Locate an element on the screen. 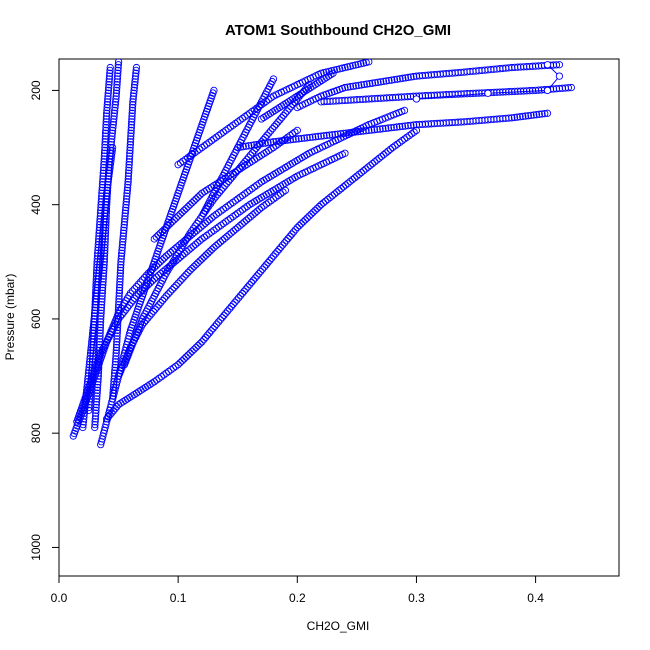  x-tick-label: 0.1 is located at coordinates (178, 598).